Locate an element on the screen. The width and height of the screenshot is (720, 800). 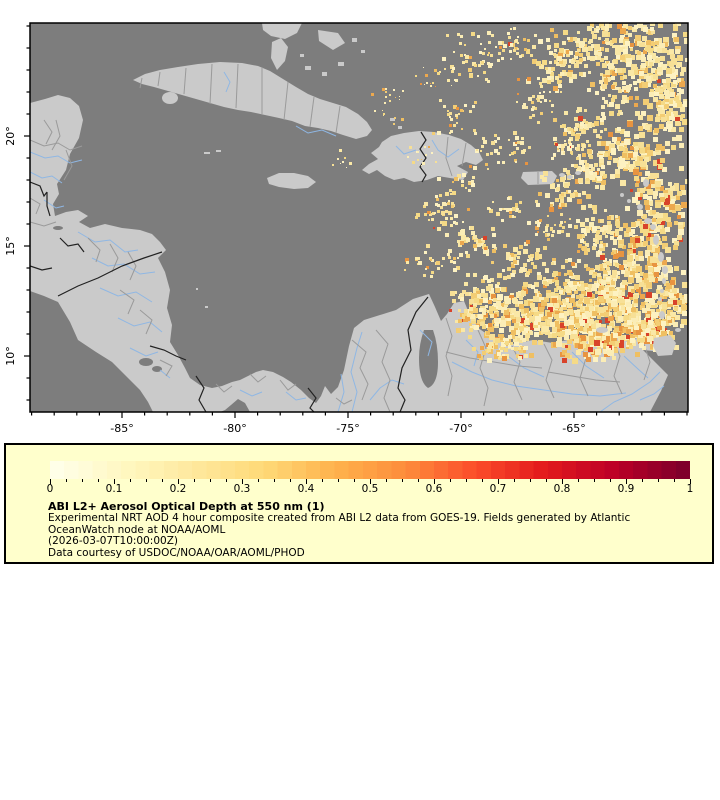
river is located at coordinates (636, 367).